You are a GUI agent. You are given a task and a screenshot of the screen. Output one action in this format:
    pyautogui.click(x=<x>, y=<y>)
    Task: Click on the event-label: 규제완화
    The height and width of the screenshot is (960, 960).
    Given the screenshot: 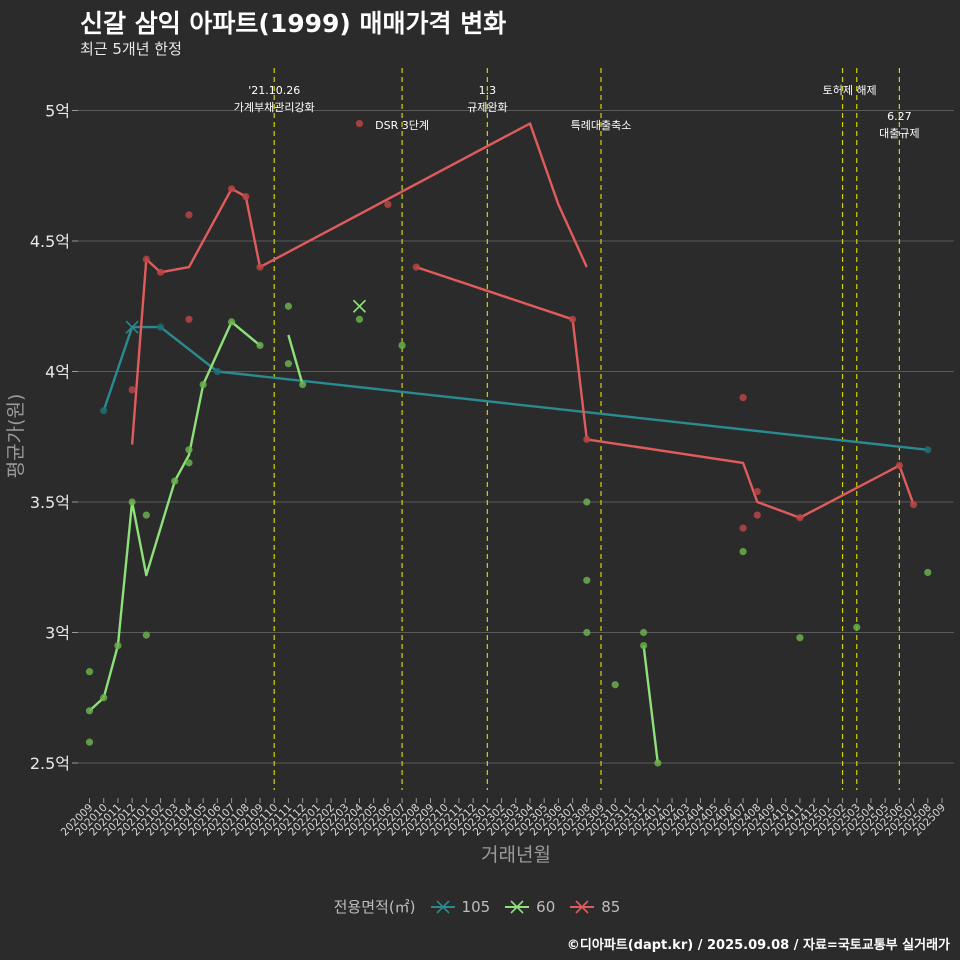 What is the action you would take?
    pyautogui.click(x=487, y=107)
    